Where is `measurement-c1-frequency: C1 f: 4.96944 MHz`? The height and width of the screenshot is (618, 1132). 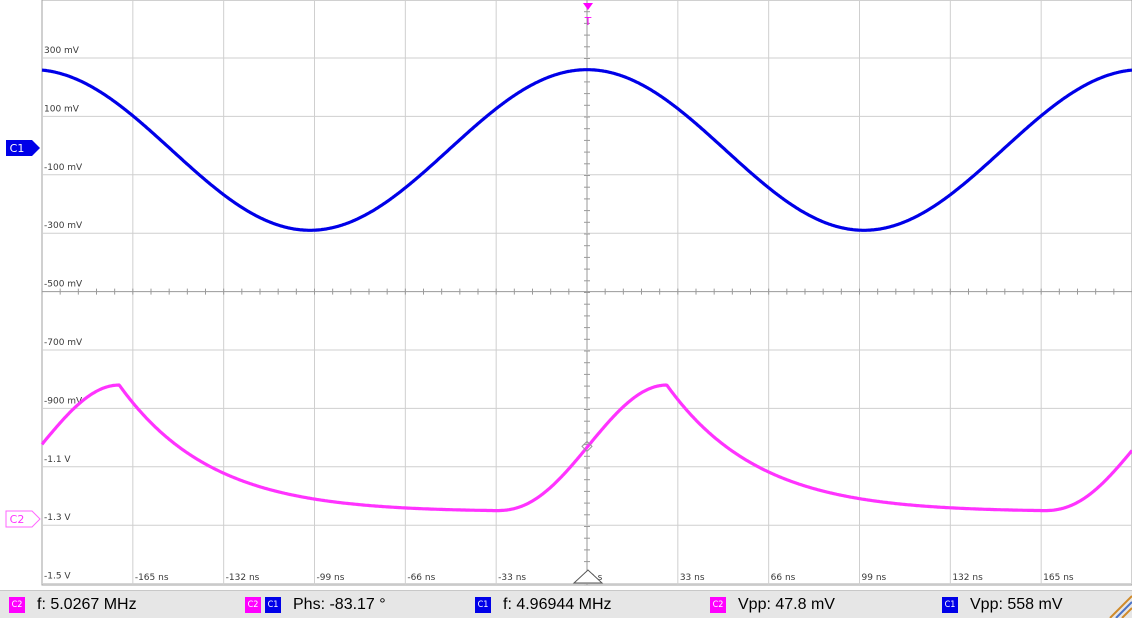 measurement-c1-frequency: C1 f: 4.96944 MHz is located at coordinates (543, 605).